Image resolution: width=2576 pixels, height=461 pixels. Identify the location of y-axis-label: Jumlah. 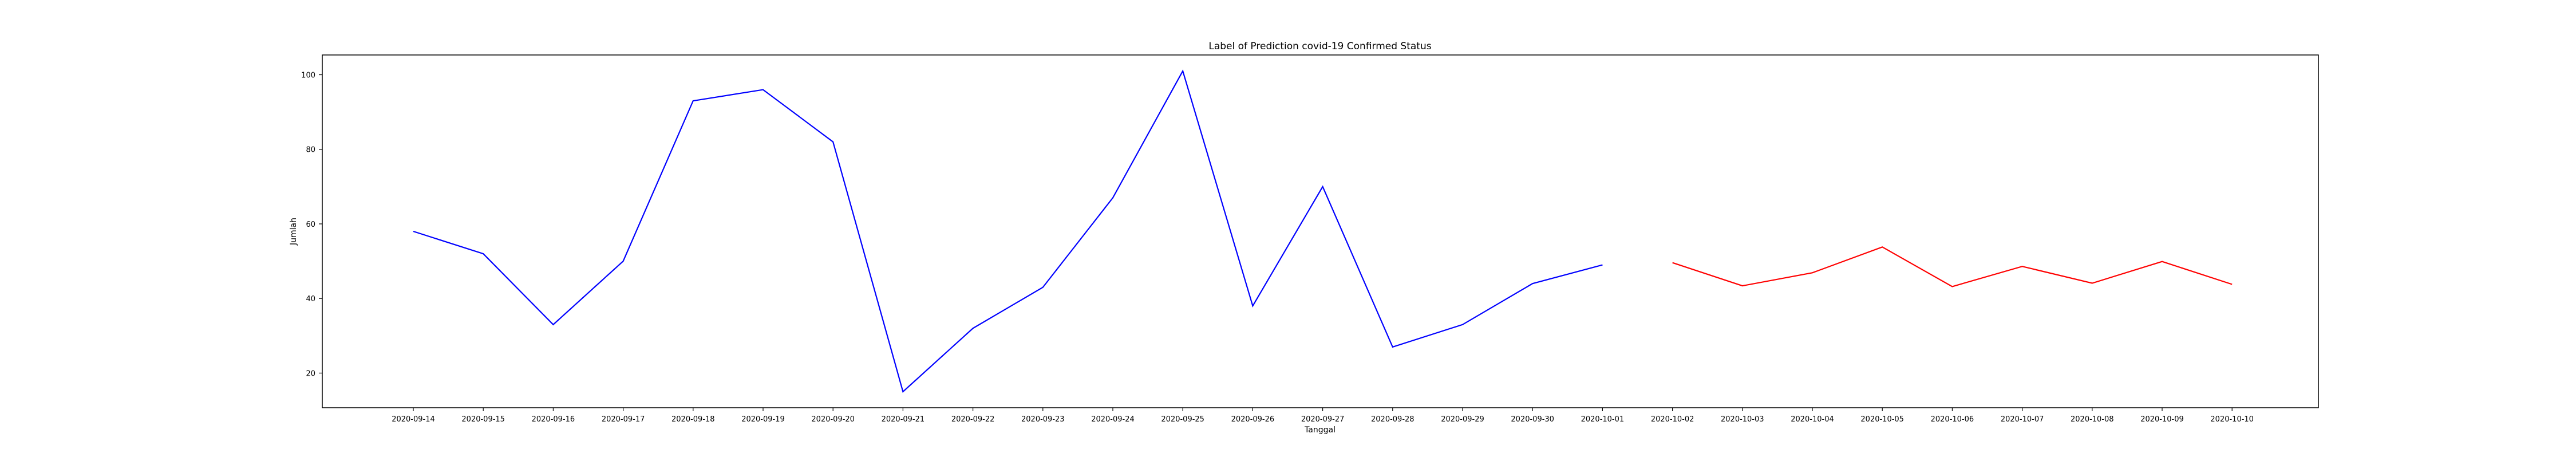
(293, 232).